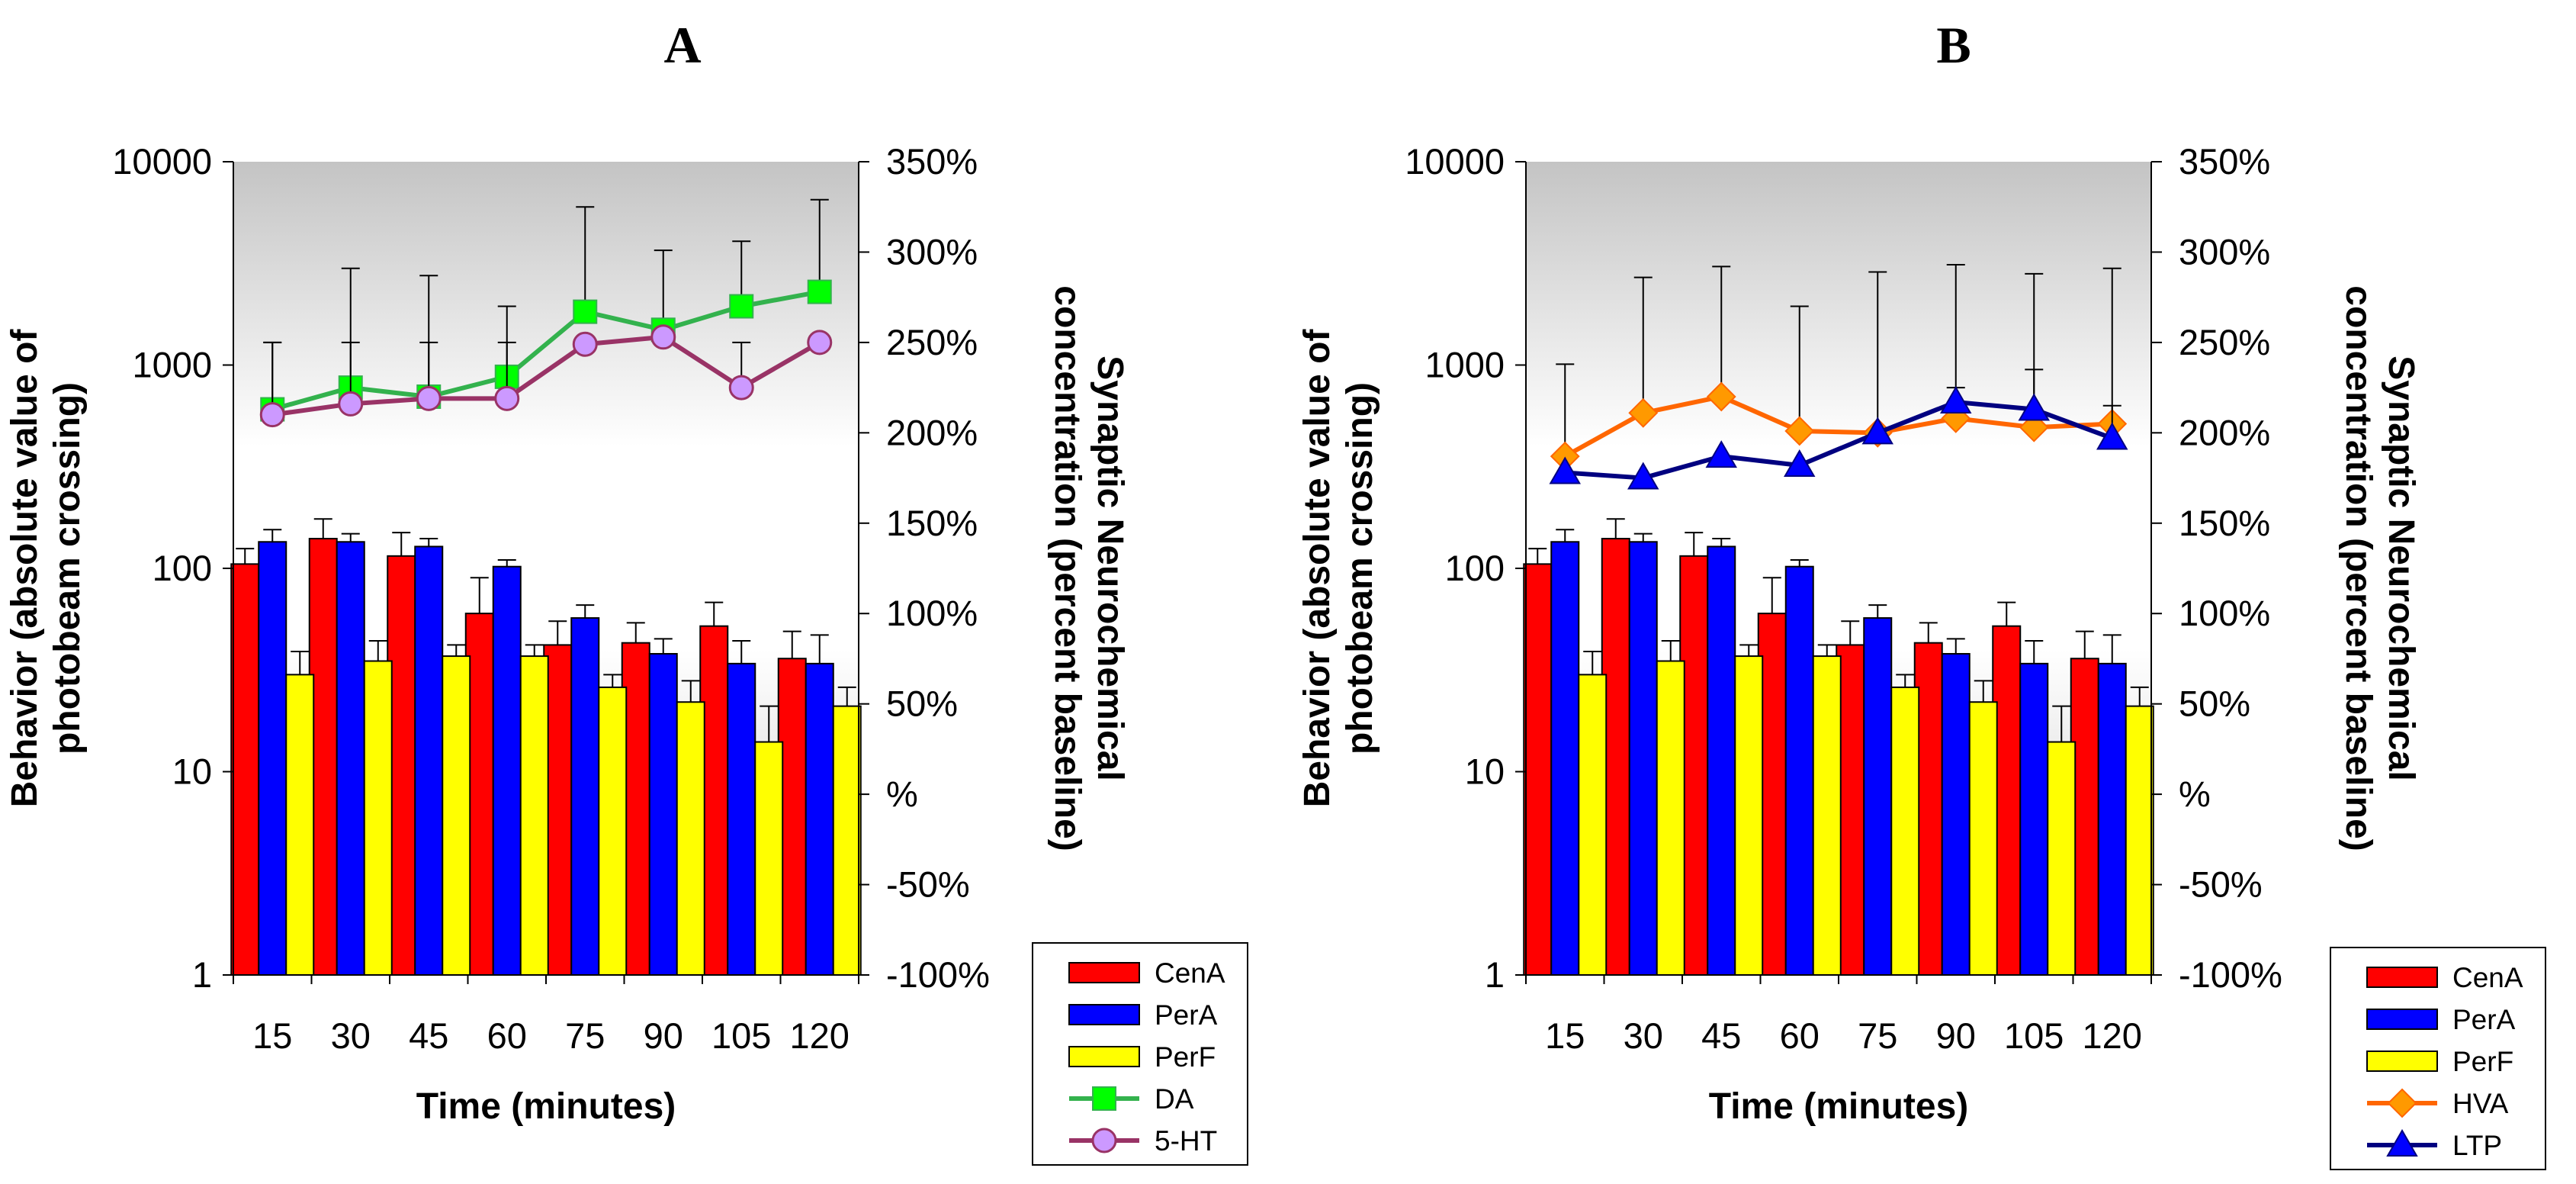 Image resolution: width=2576 pixels, height=1184 pixels. What do you see at coordinates (1465, 365) in the screenshot?
I see `left-tick-label: 1000` at bounding box center [1465, 365].